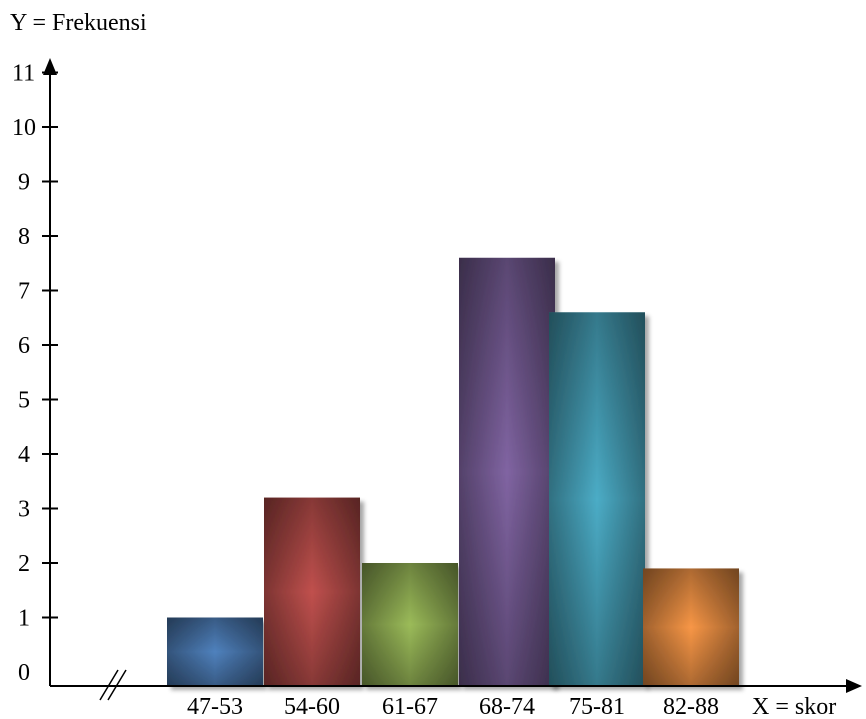 The image size is (866, 719). Describe the element at coordinates (215, 706) in the screenshot. I see `x-tick-label: 47-53` at that location.